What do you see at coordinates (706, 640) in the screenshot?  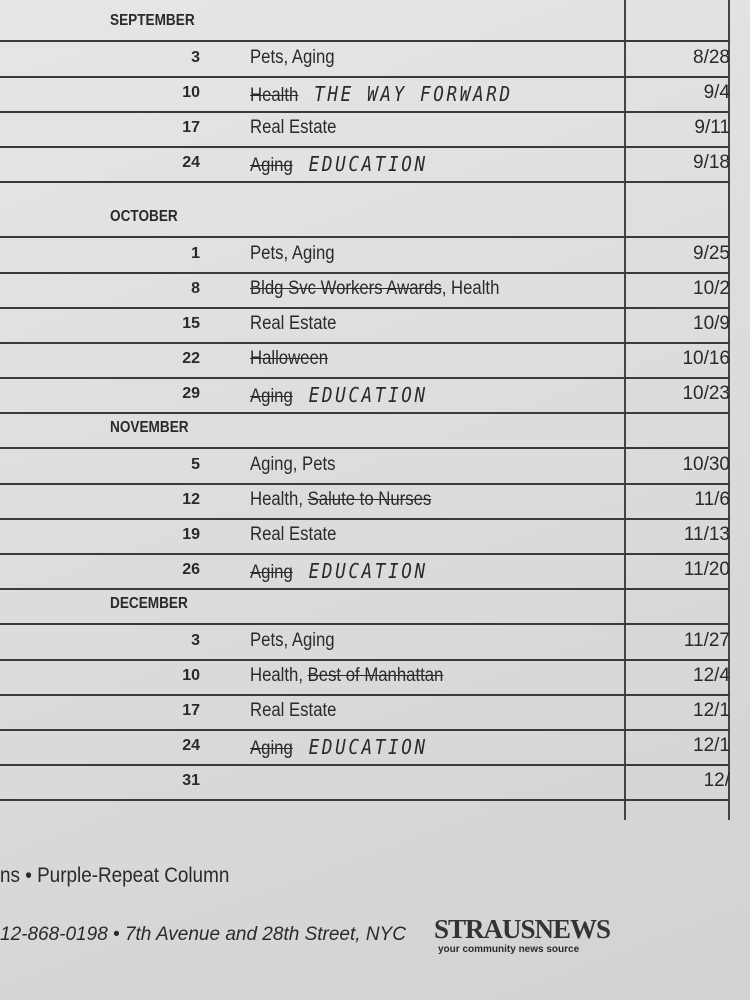 I see `deadline: 11/27` at bounding box center [706, 640].